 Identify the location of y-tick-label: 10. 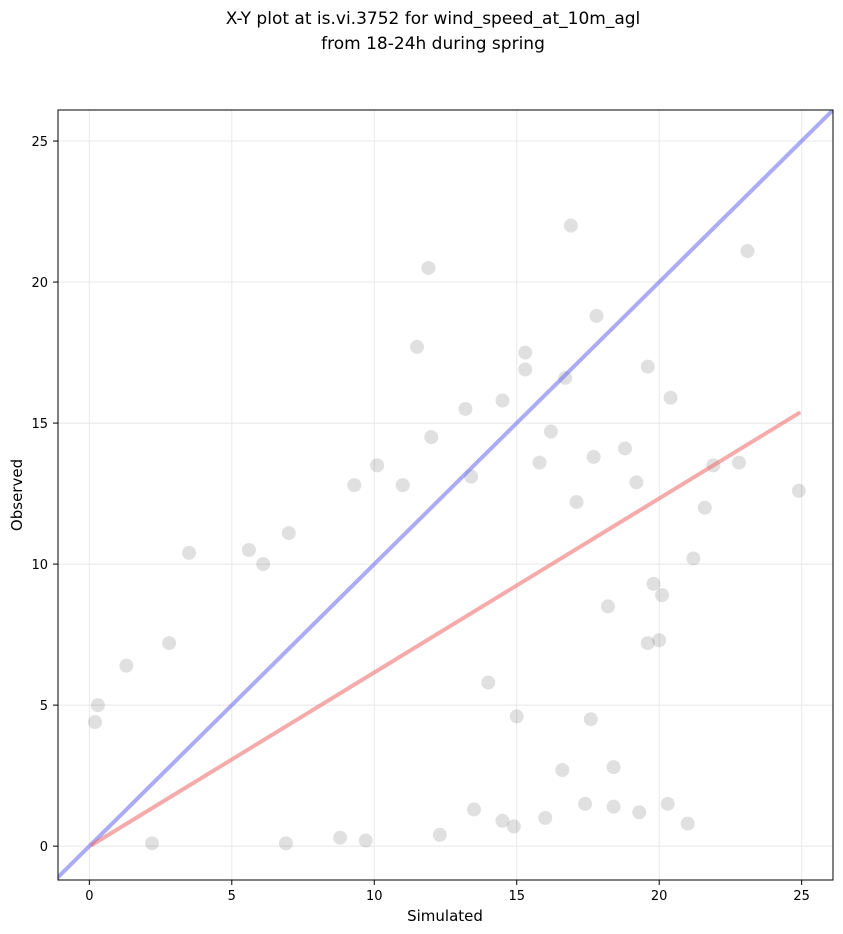
(39, 565).